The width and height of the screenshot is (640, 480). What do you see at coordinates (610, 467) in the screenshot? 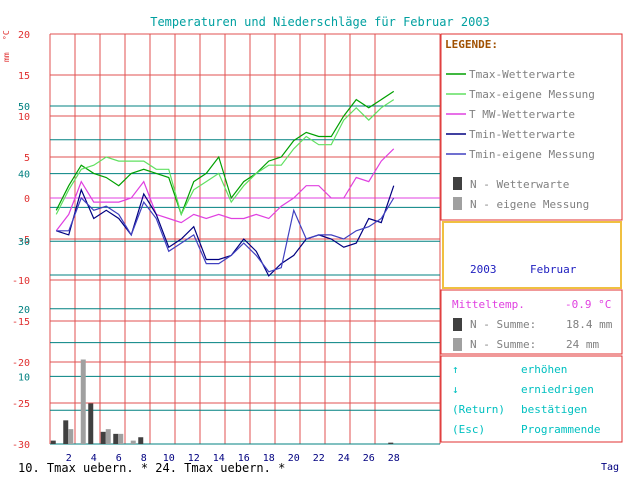
I see `x-axis-label: Tag` at bounding box center [610, 467].